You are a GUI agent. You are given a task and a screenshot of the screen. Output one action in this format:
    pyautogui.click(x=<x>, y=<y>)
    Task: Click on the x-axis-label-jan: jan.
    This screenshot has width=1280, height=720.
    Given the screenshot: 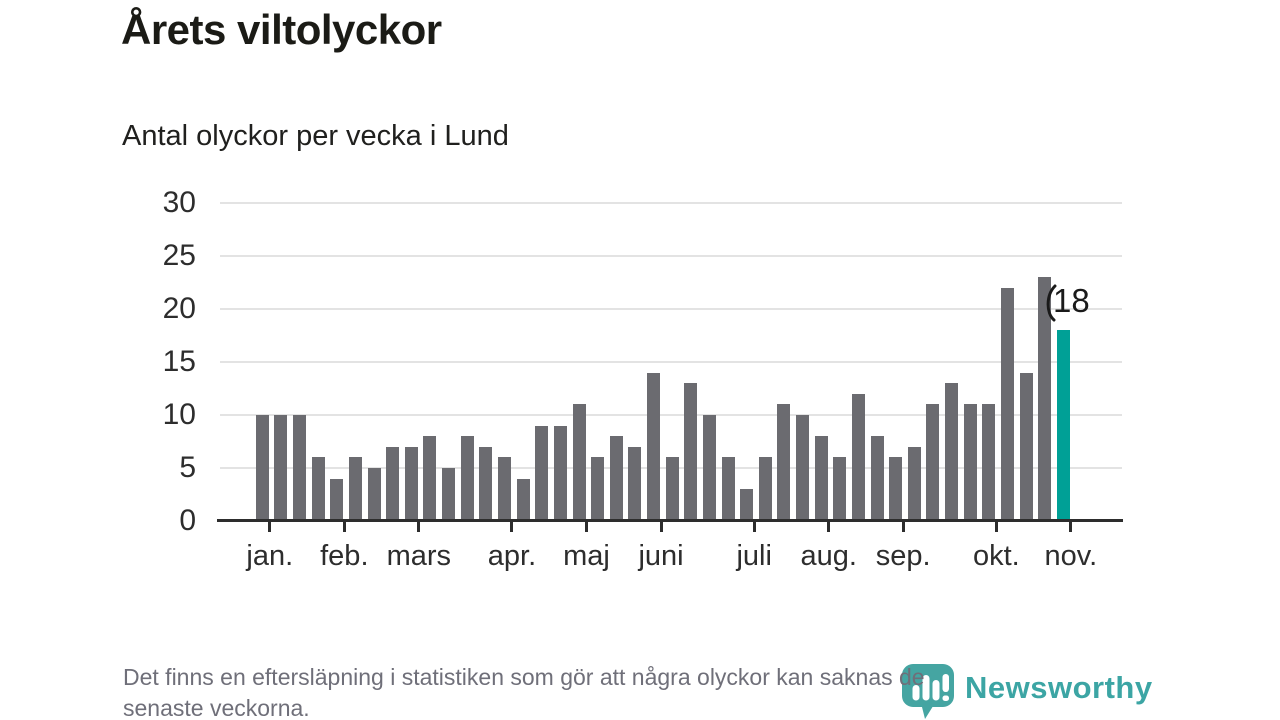 What is the action you would take?
    pyautogui.click(x=270, y=556)
    